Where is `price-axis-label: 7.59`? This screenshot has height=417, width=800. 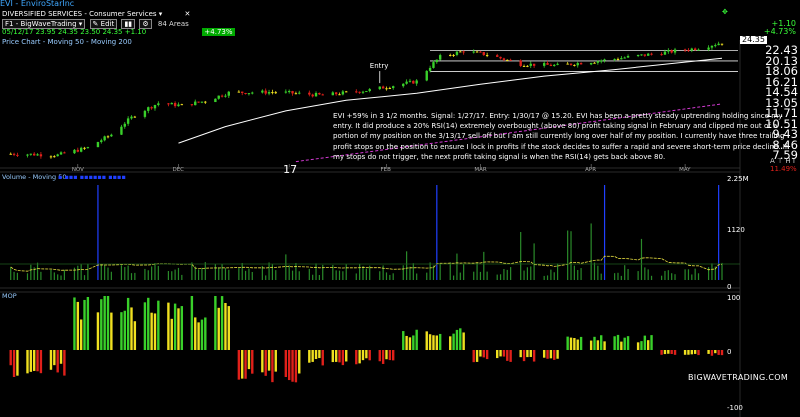 price-axis-label: 7.59 is located at coordinates (785, 155).